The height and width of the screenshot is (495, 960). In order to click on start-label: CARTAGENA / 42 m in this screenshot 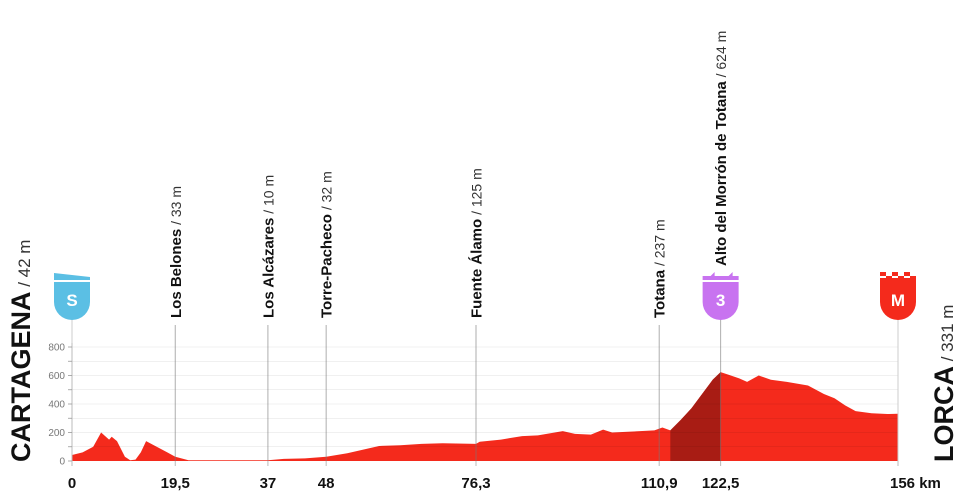, I will do `click(21, 351)`.